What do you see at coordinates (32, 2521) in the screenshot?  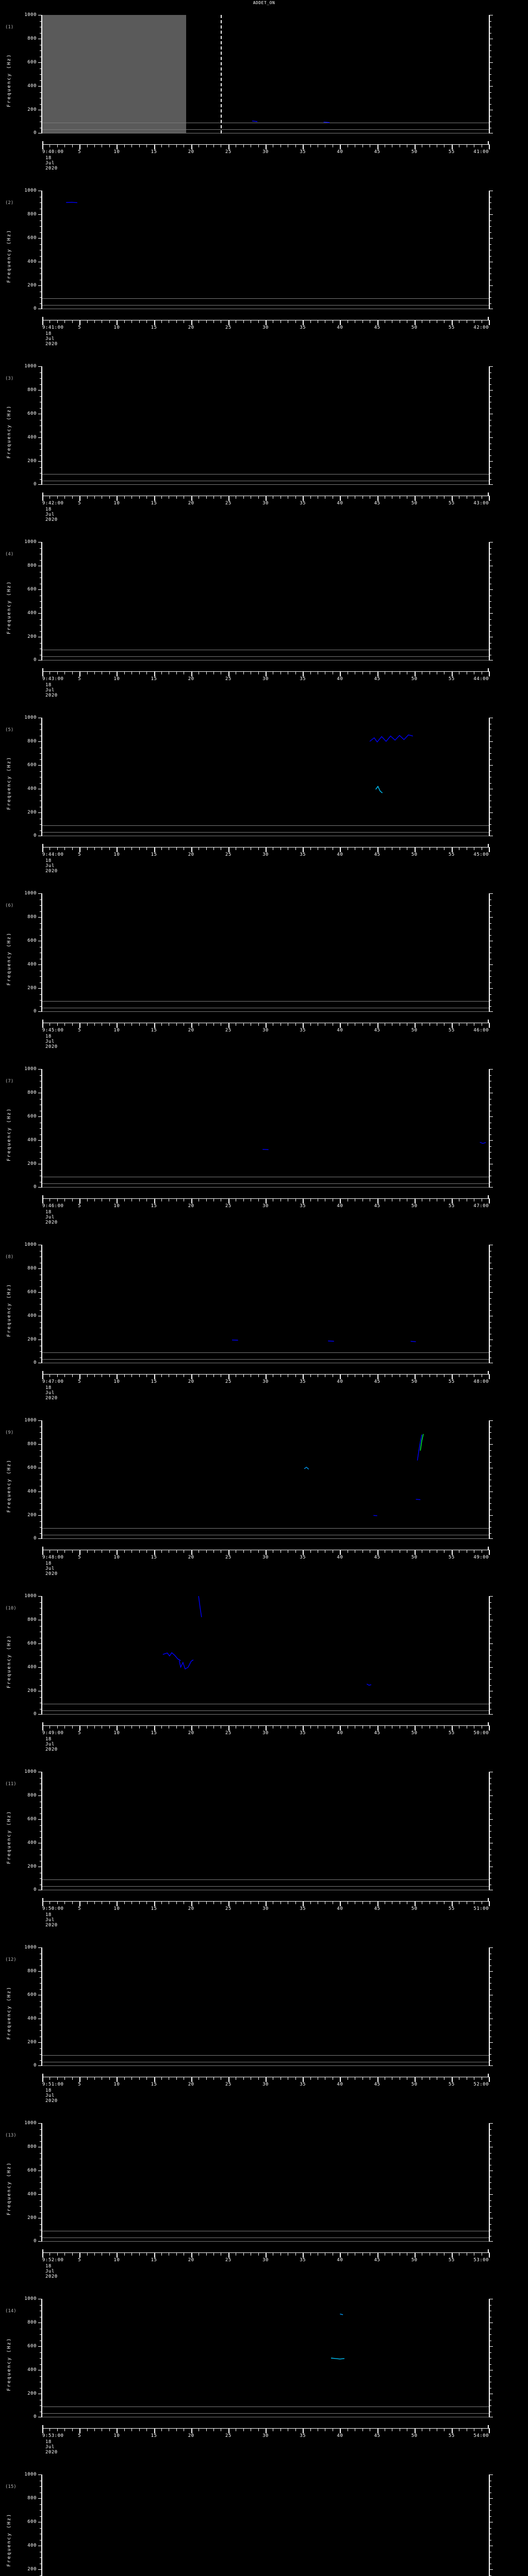 I see `y-tick-label: 600` at bounding box center [32, 2521].